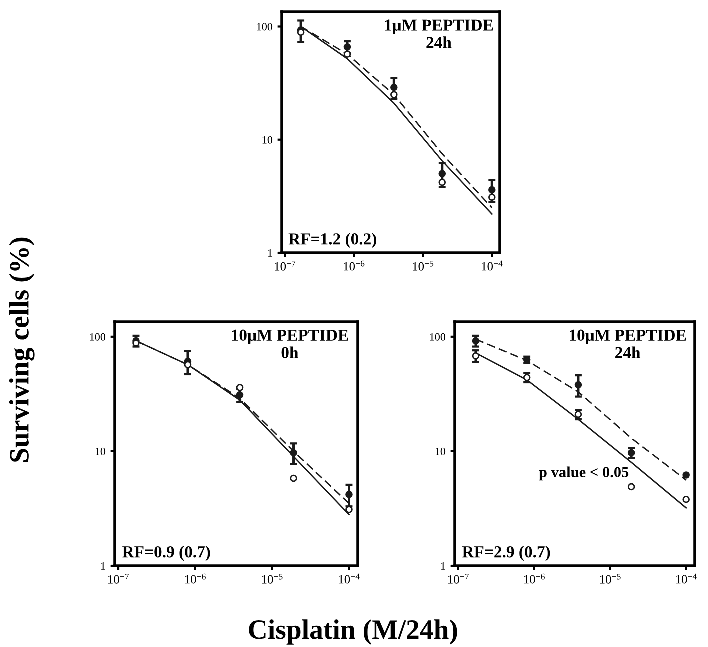 The height and width of the screenshot is (647, 708). What do you see at coordinates (22, 350) in the screenshot?
I see `y-axis-title: Surviving cells (%)` at bounding box center [22, 350].